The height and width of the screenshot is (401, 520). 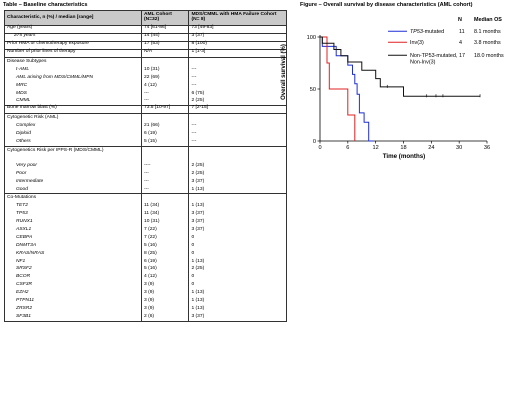 What do you see at coordinates (22, 198) in the screenshot?
I see `mutations-header: Co-Mutations` at bounding box center [22, 198].